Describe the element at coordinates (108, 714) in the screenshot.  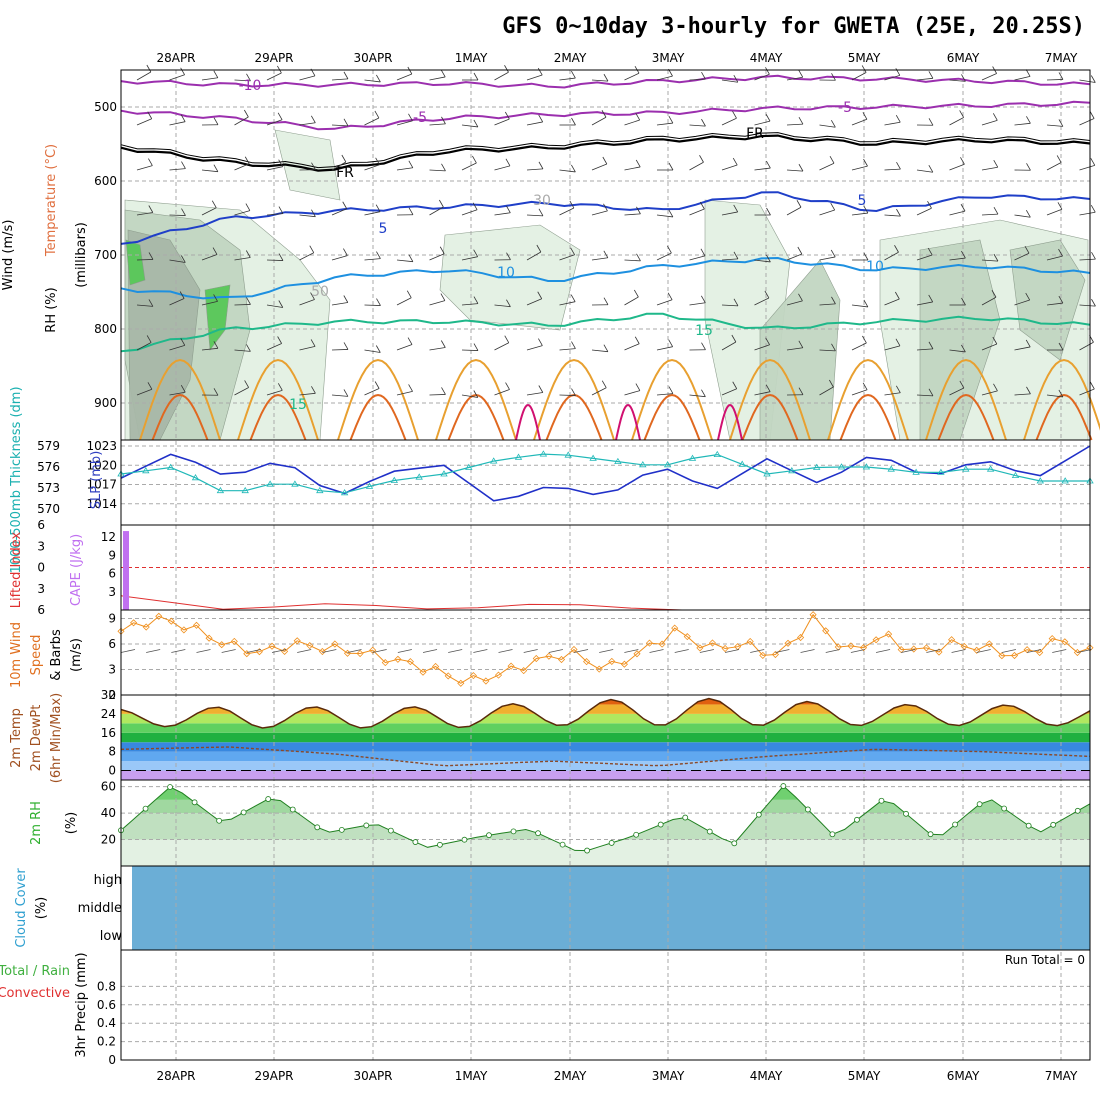
I see `temp-tick-label: 24` at that location.